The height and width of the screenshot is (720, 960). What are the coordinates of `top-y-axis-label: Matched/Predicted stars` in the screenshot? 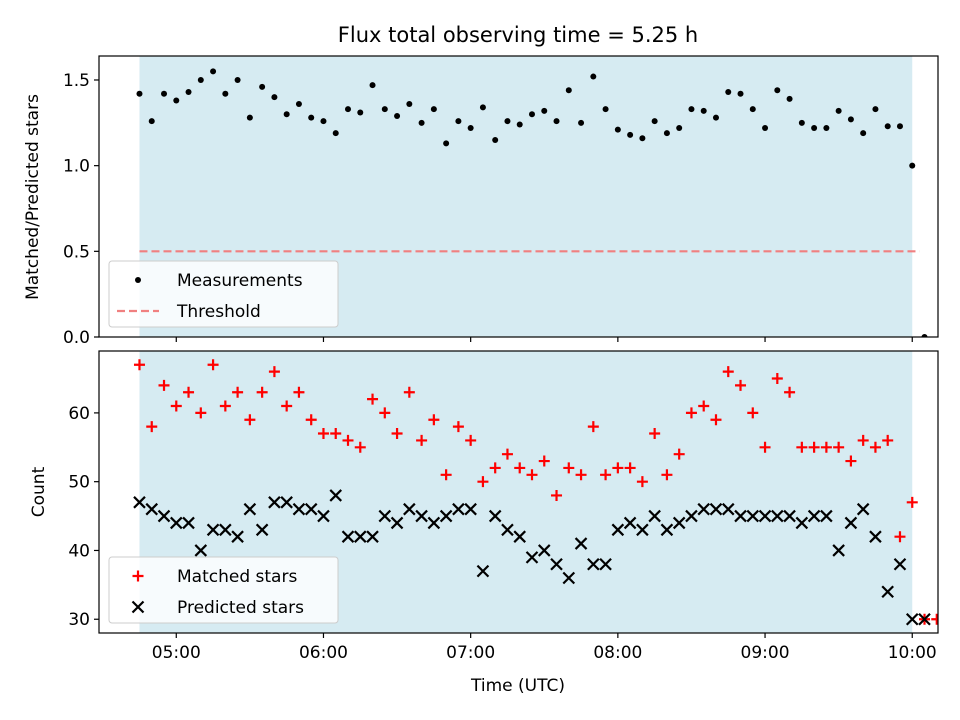 It's located at (33, 197).